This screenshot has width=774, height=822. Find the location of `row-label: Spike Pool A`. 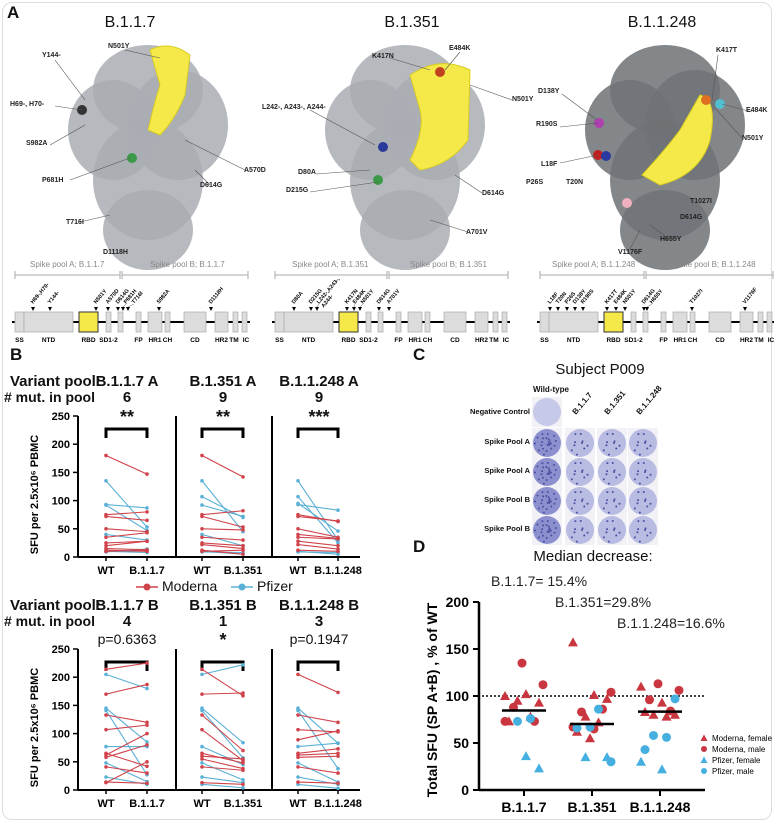

row-label: Spike Pool A is located at coordinates (507, 441).